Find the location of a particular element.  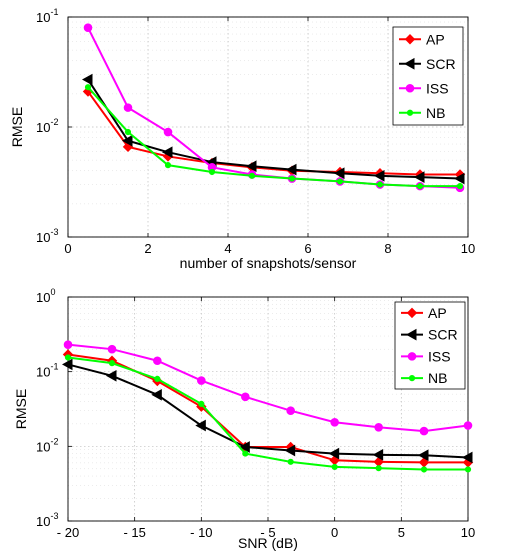

x-axis-label: number of snapshots/sensor is located at coordinates (268, 263).